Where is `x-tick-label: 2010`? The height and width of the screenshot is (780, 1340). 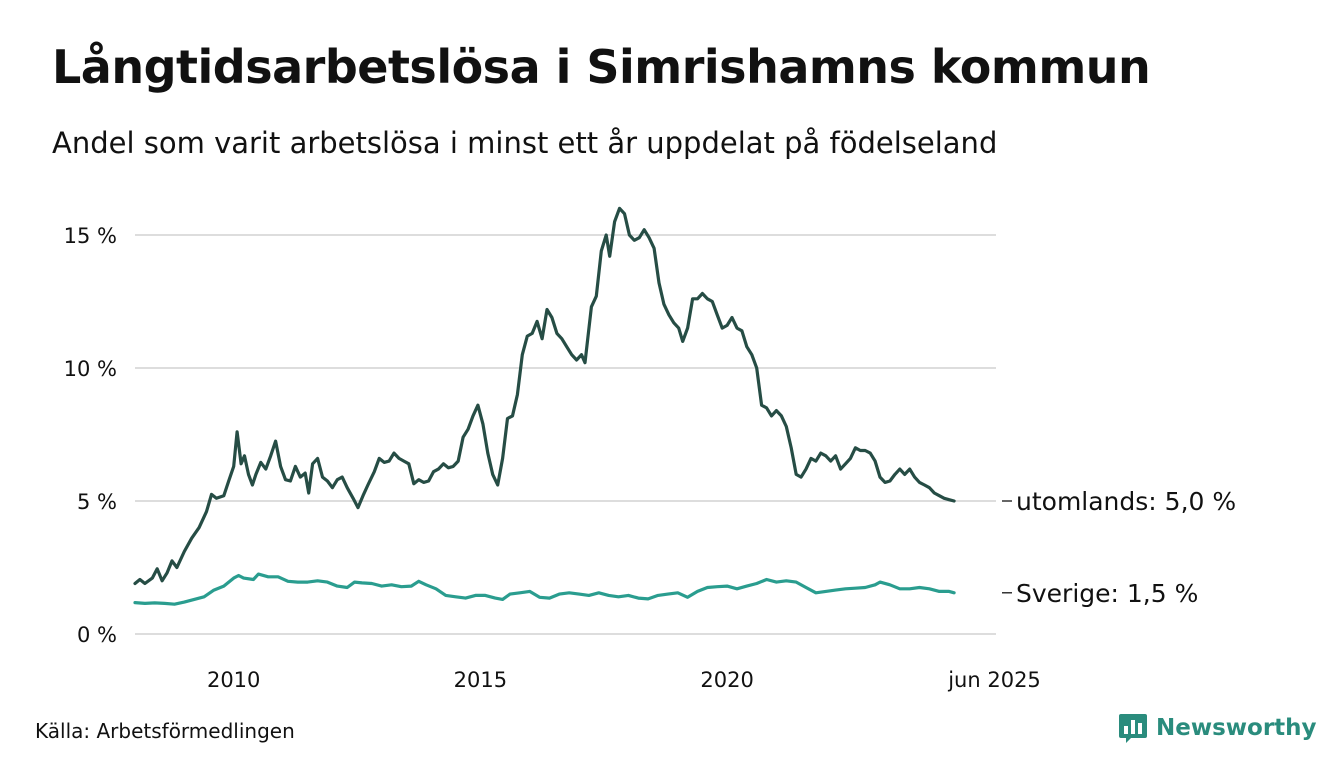
x-tick-label: 2010 is located at coordinates (233, 680).